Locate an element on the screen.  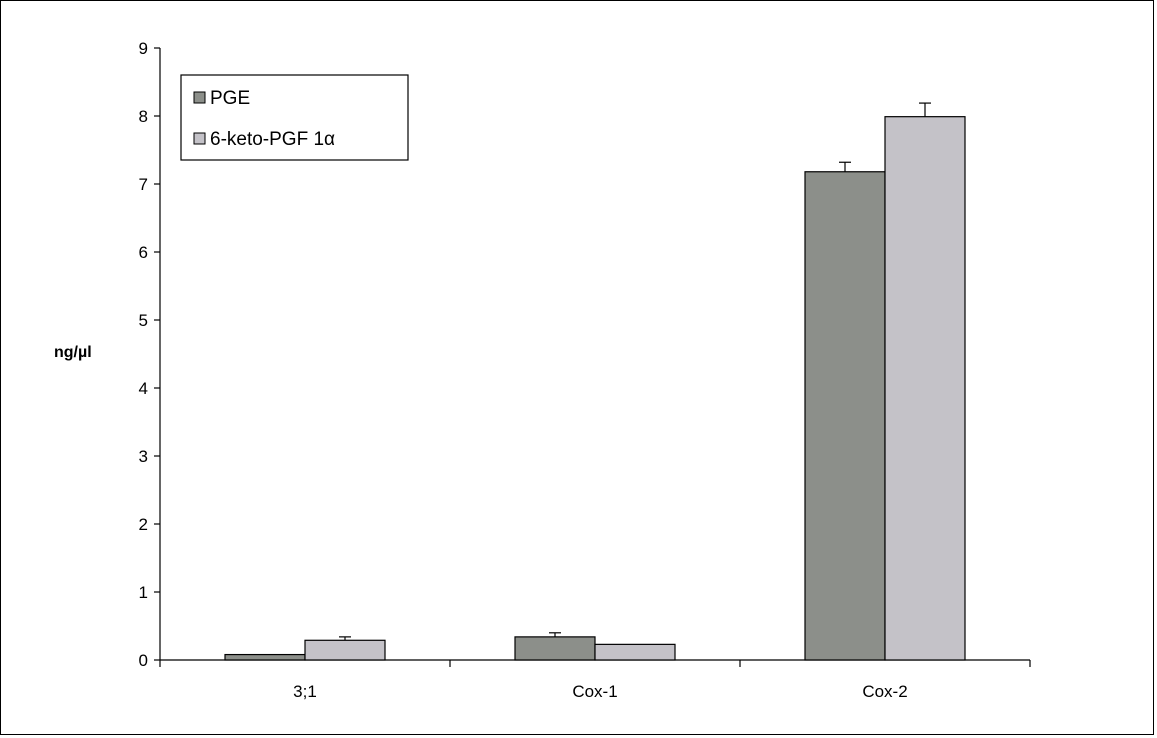
y-tick-label: 2 is located at coordinates (143, 524).